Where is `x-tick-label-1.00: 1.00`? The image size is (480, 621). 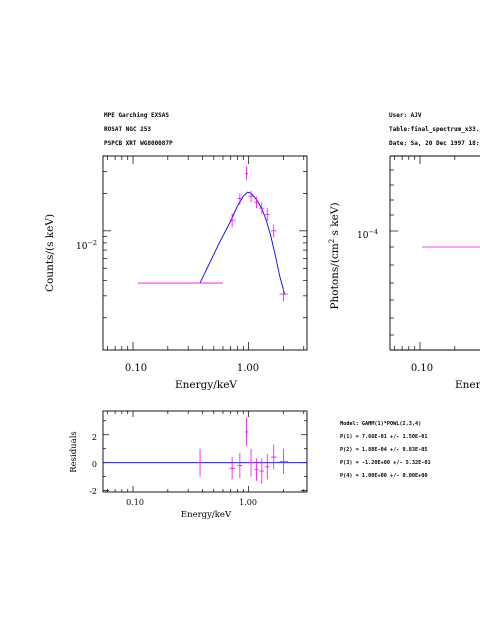
x-tick-label-1.00: 1.00 is located at coordinates (248, 368).